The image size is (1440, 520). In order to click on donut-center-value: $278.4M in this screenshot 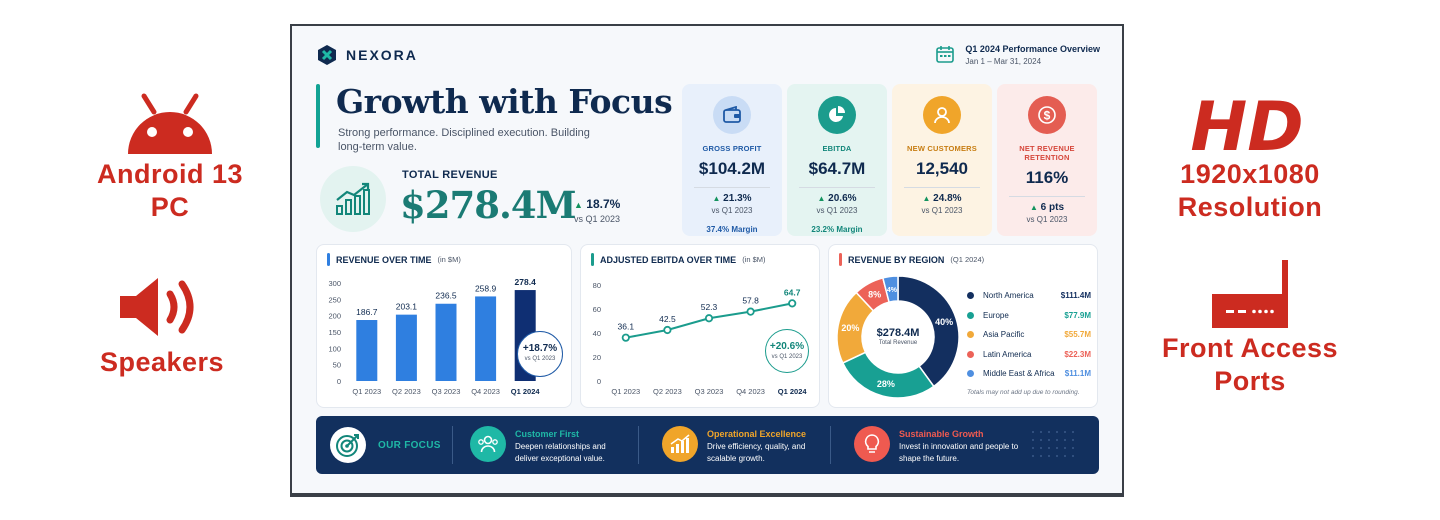, I will do `click(898, 333)`.